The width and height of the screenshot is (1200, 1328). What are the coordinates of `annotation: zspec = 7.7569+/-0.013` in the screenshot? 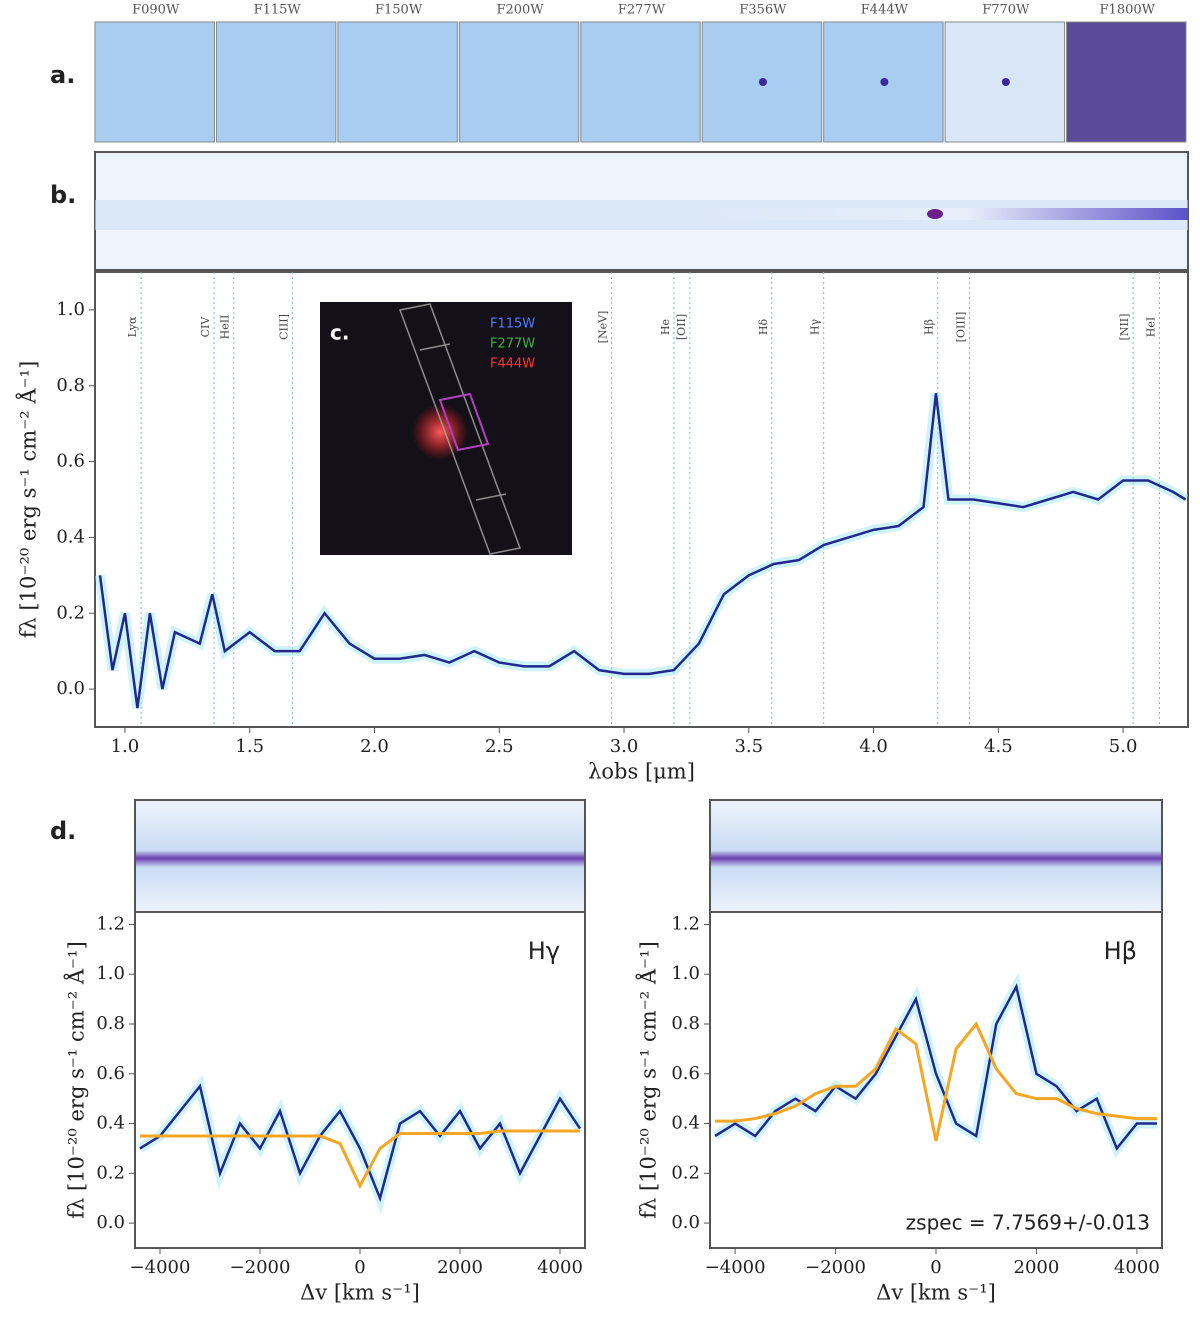 It's located at (1028, 1223).